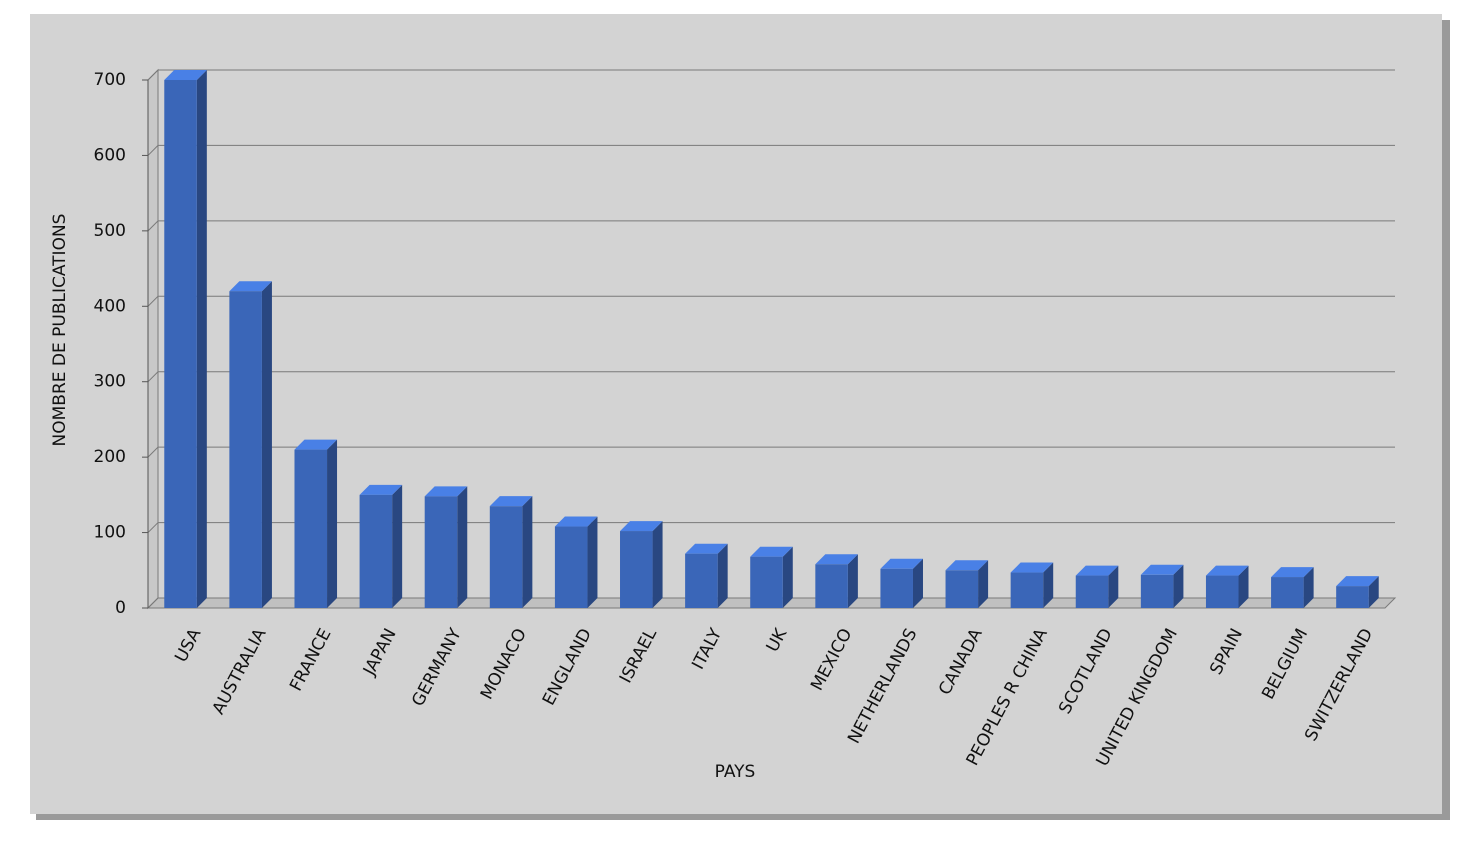 This screenshot has width=1476, height=842. I want to click on y-tick-label: 200, so click(110, 457).